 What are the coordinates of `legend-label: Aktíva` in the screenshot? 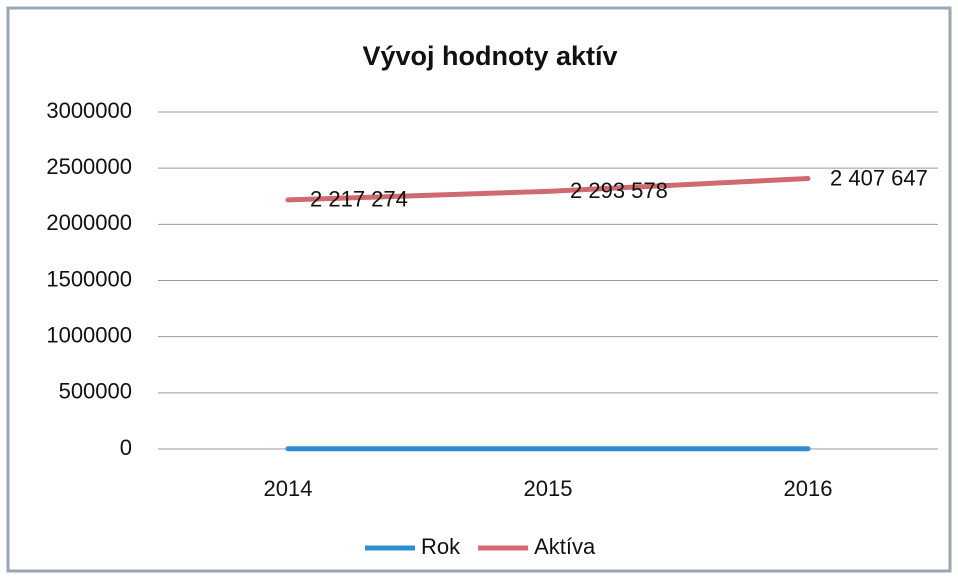 It's located at (565, 546).